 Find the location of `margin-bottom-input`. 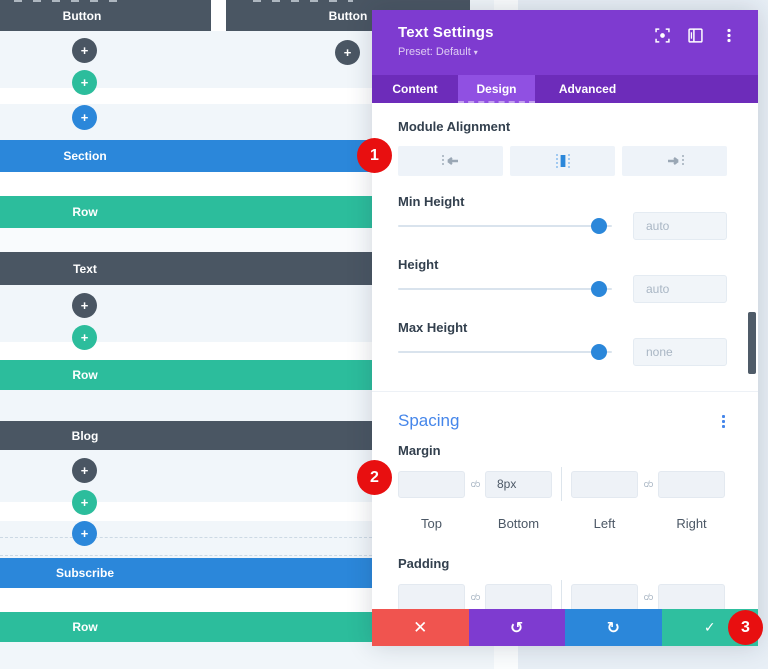

margin-bottom-input is located at coordinates (518, 484).